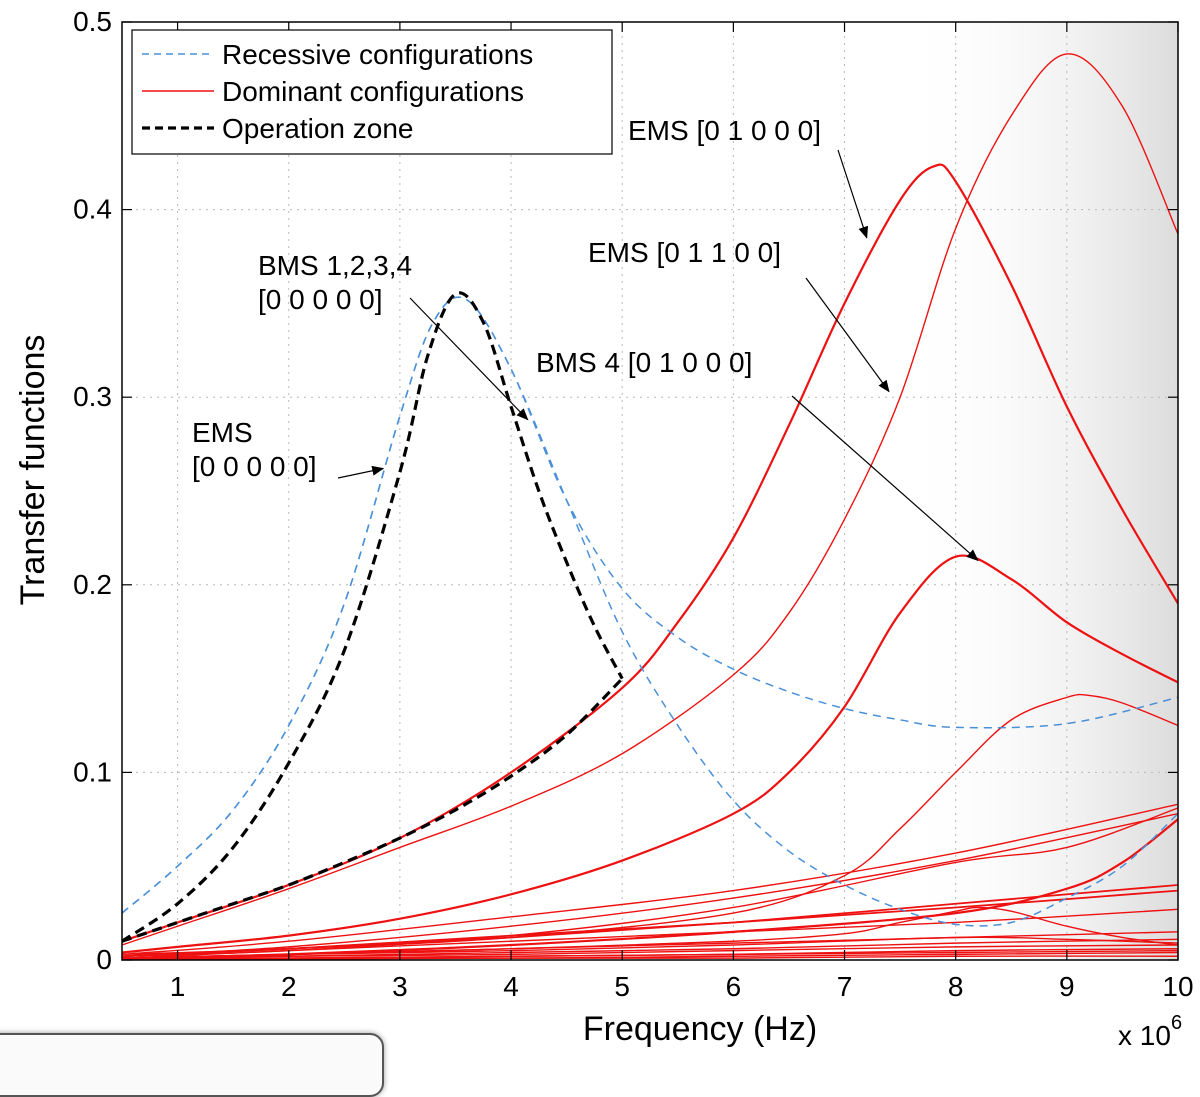 This screenshot has height=1097, width=1200. What do you see at coordinates (400, 986) in the screenshot?
I see `x-tick-label: 3` at bounding box center [400, 986].